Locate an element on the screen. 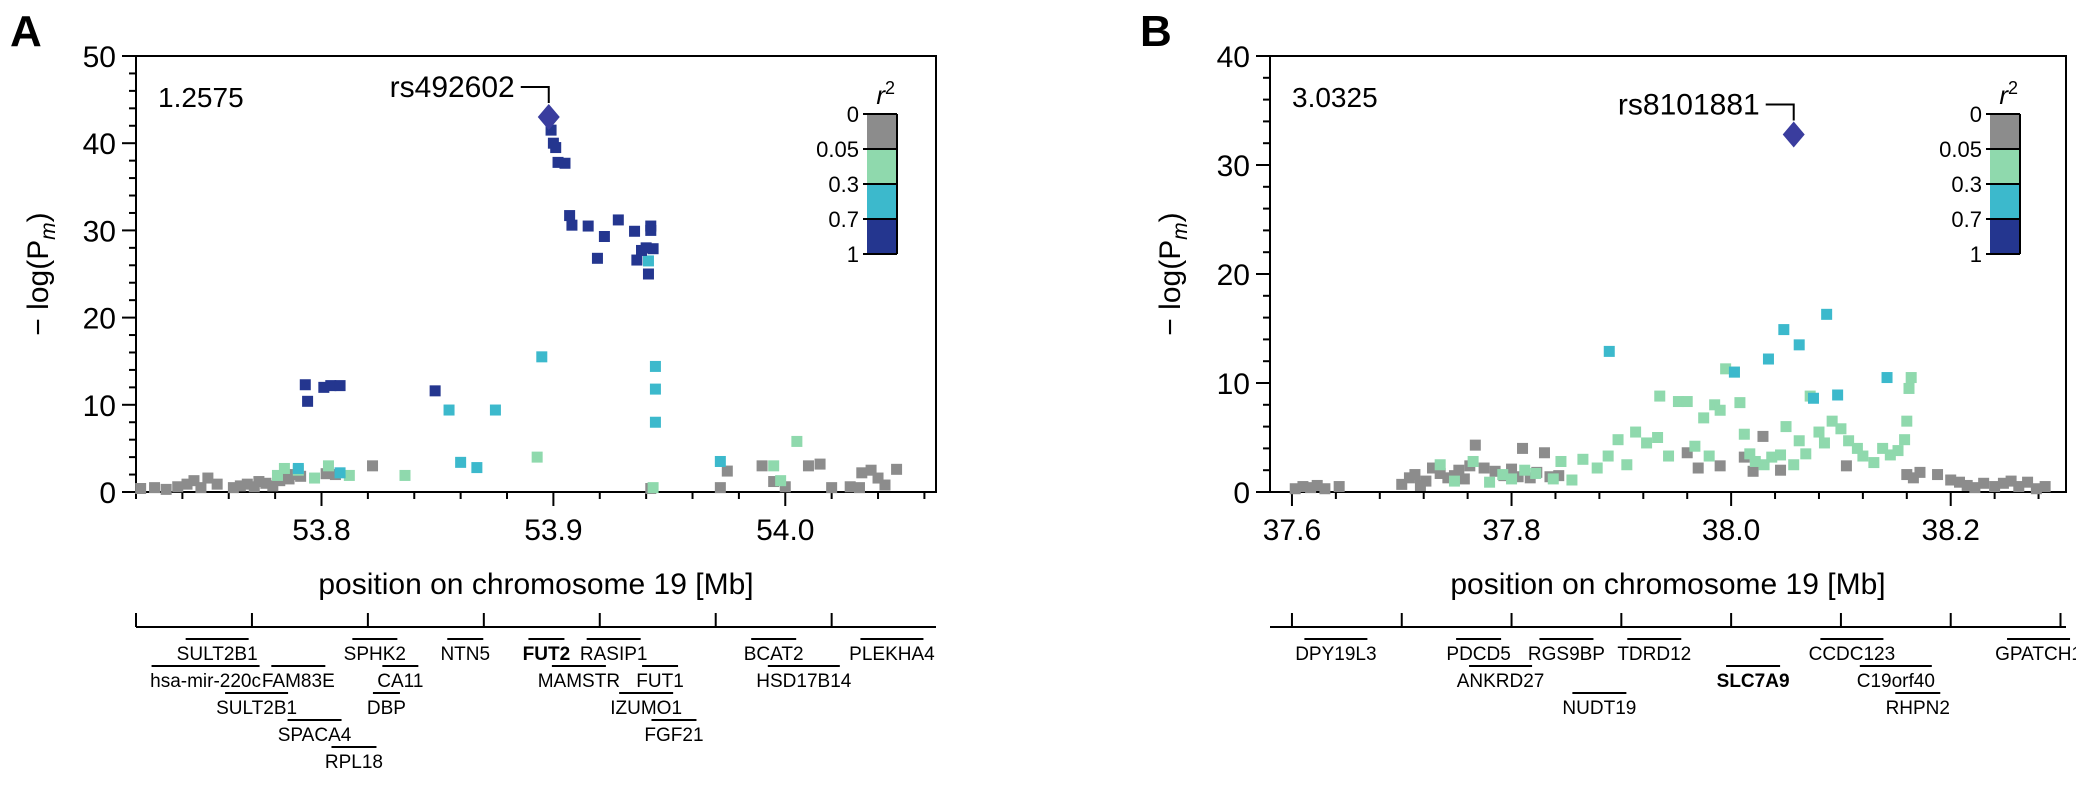 The width and height of the screenshot is (2076, 805). y-tick-label: 50 is located at coordinates (99, 57).